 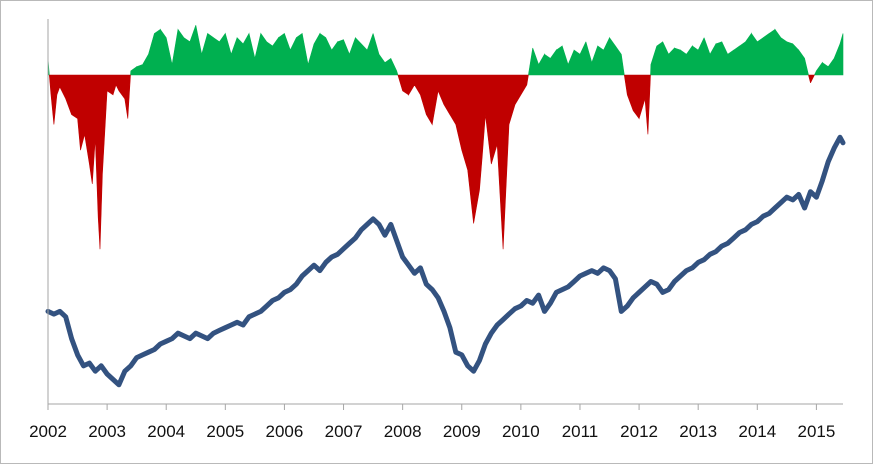 I want to click on x-tick-label: 2011, so click(x=580, y=431).